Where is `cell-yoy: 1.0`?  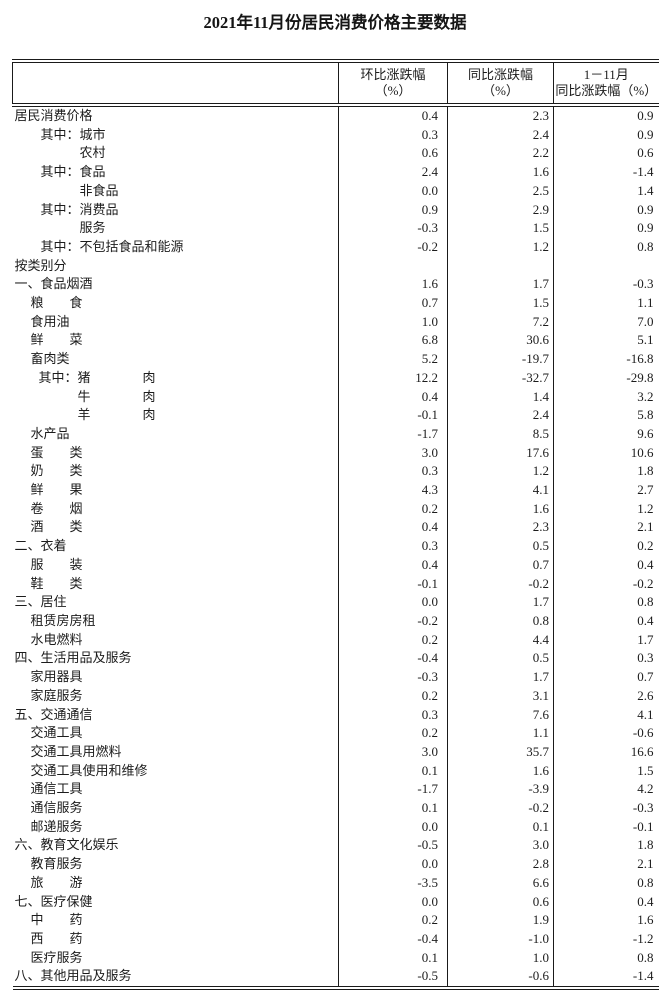
cell-yoy: 1.0 is located at coordinates (500, 958).